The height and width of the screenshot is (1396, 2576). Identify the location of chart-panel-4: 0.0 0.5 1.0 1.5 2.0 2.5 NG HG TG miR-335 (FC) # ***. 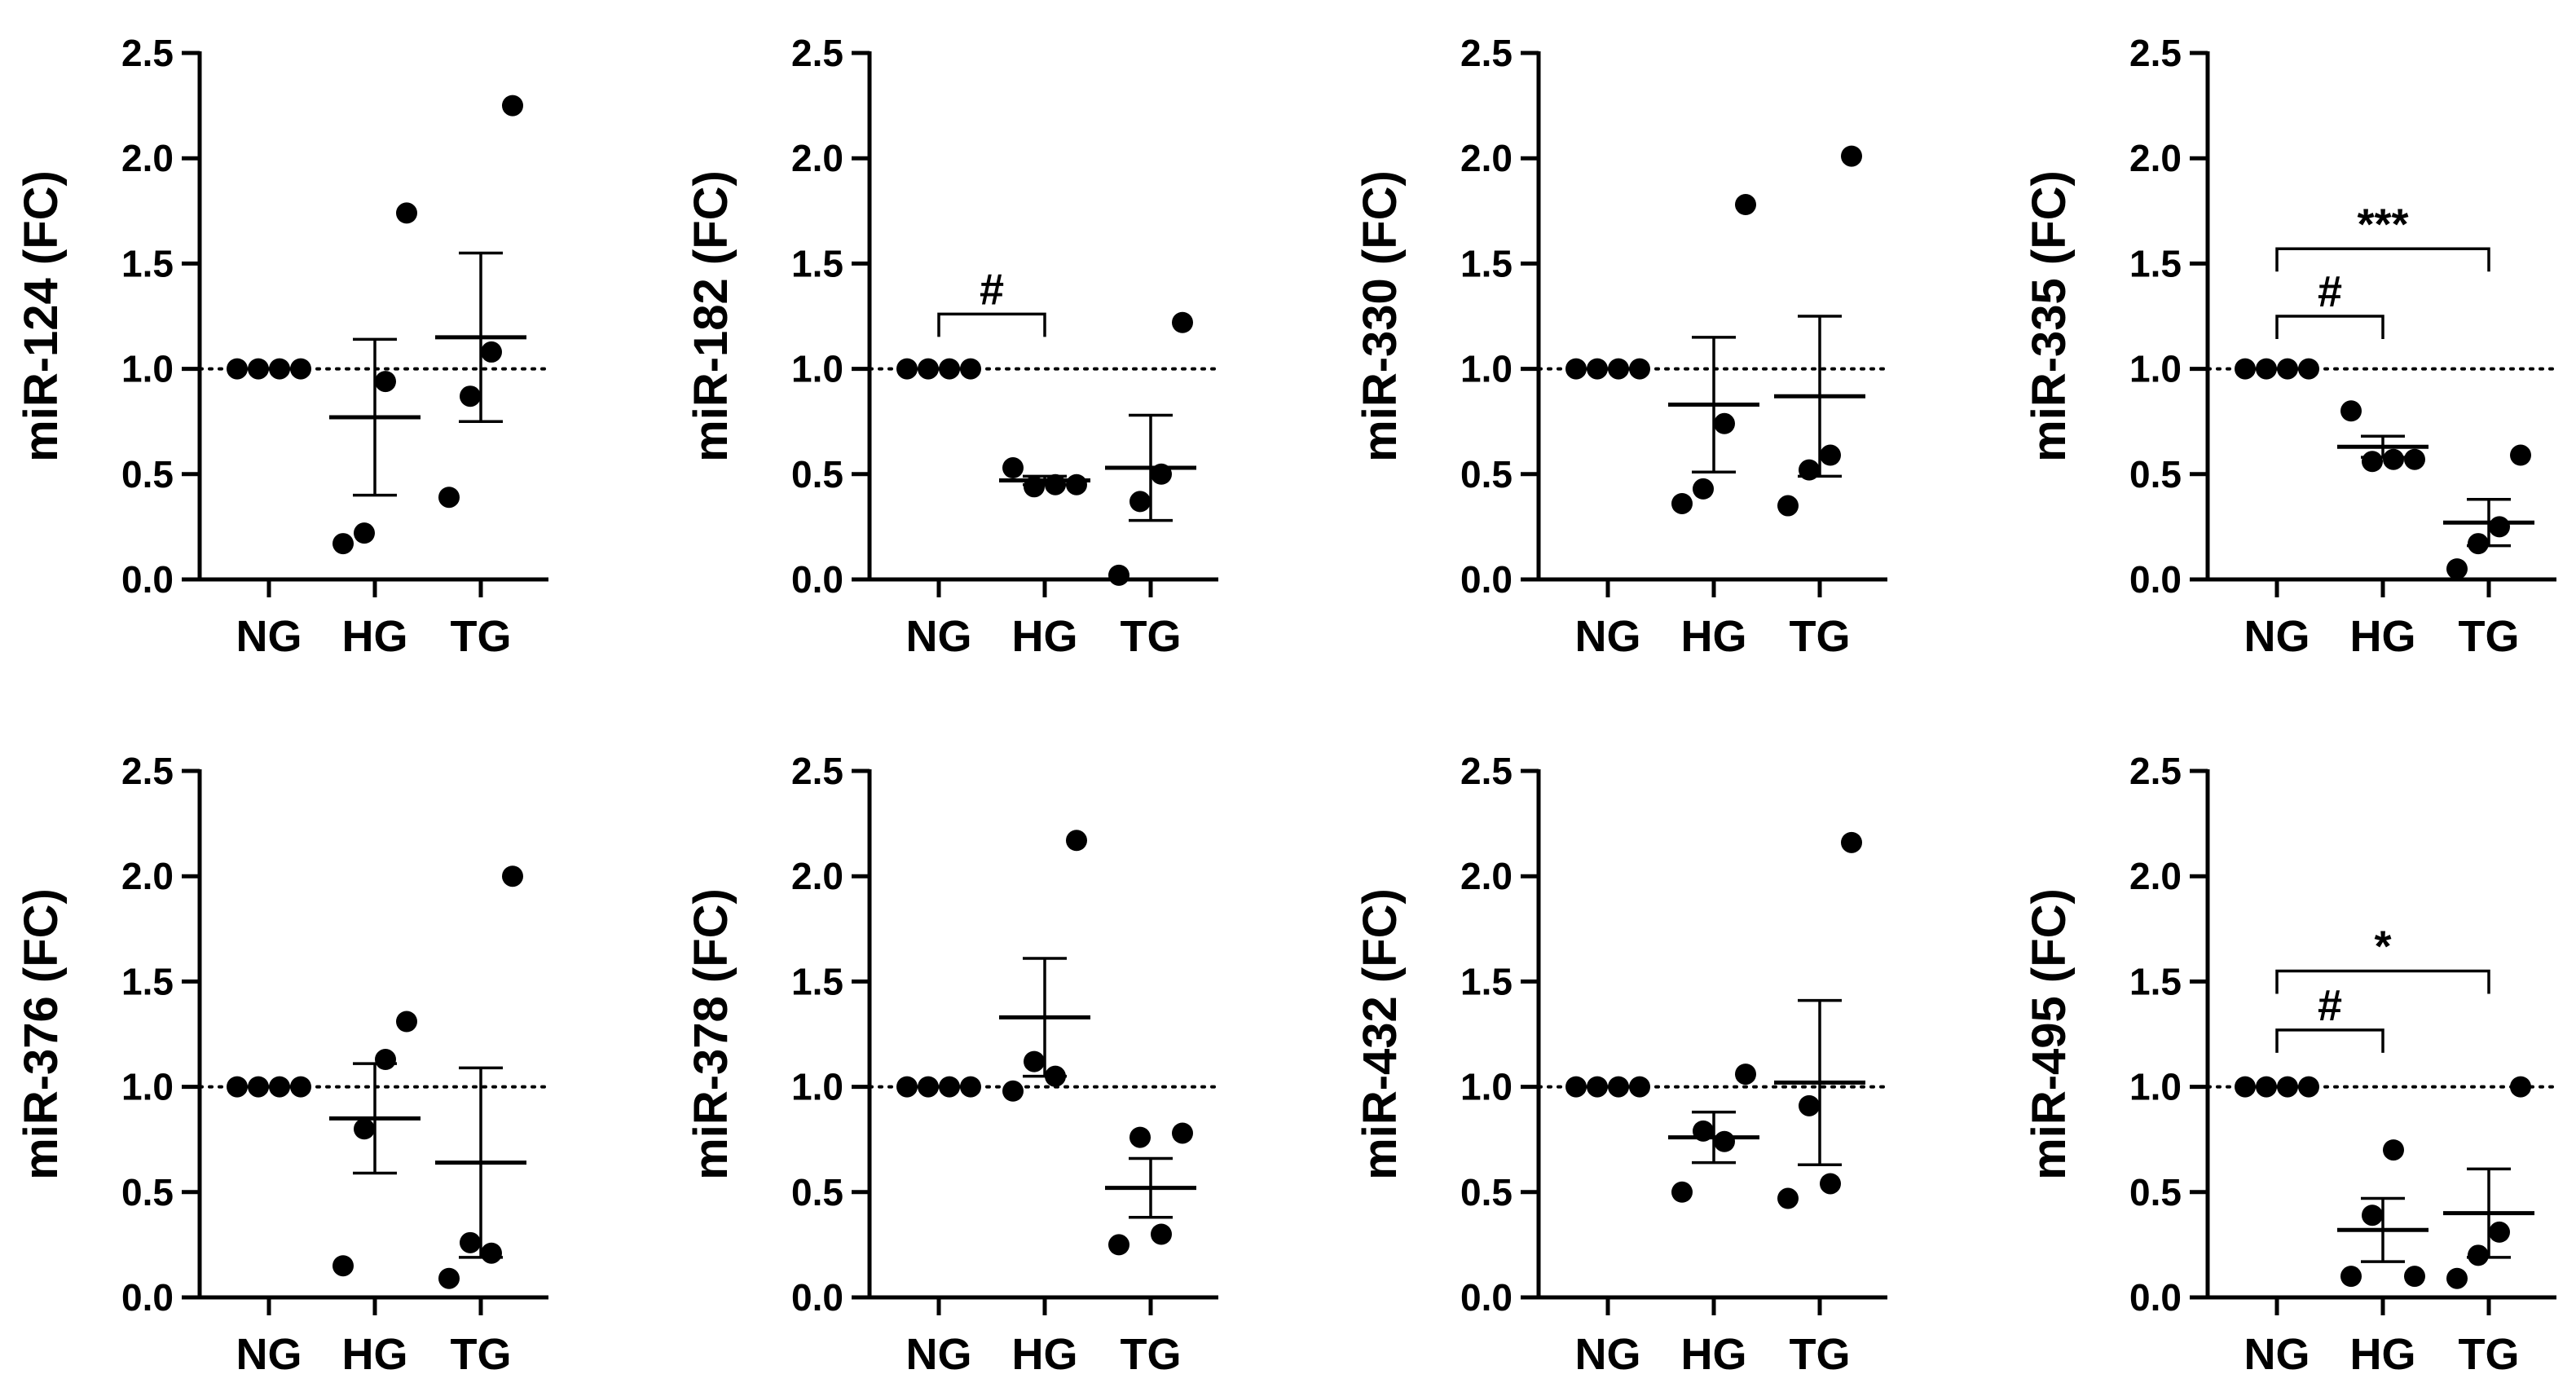
(2290, 346).